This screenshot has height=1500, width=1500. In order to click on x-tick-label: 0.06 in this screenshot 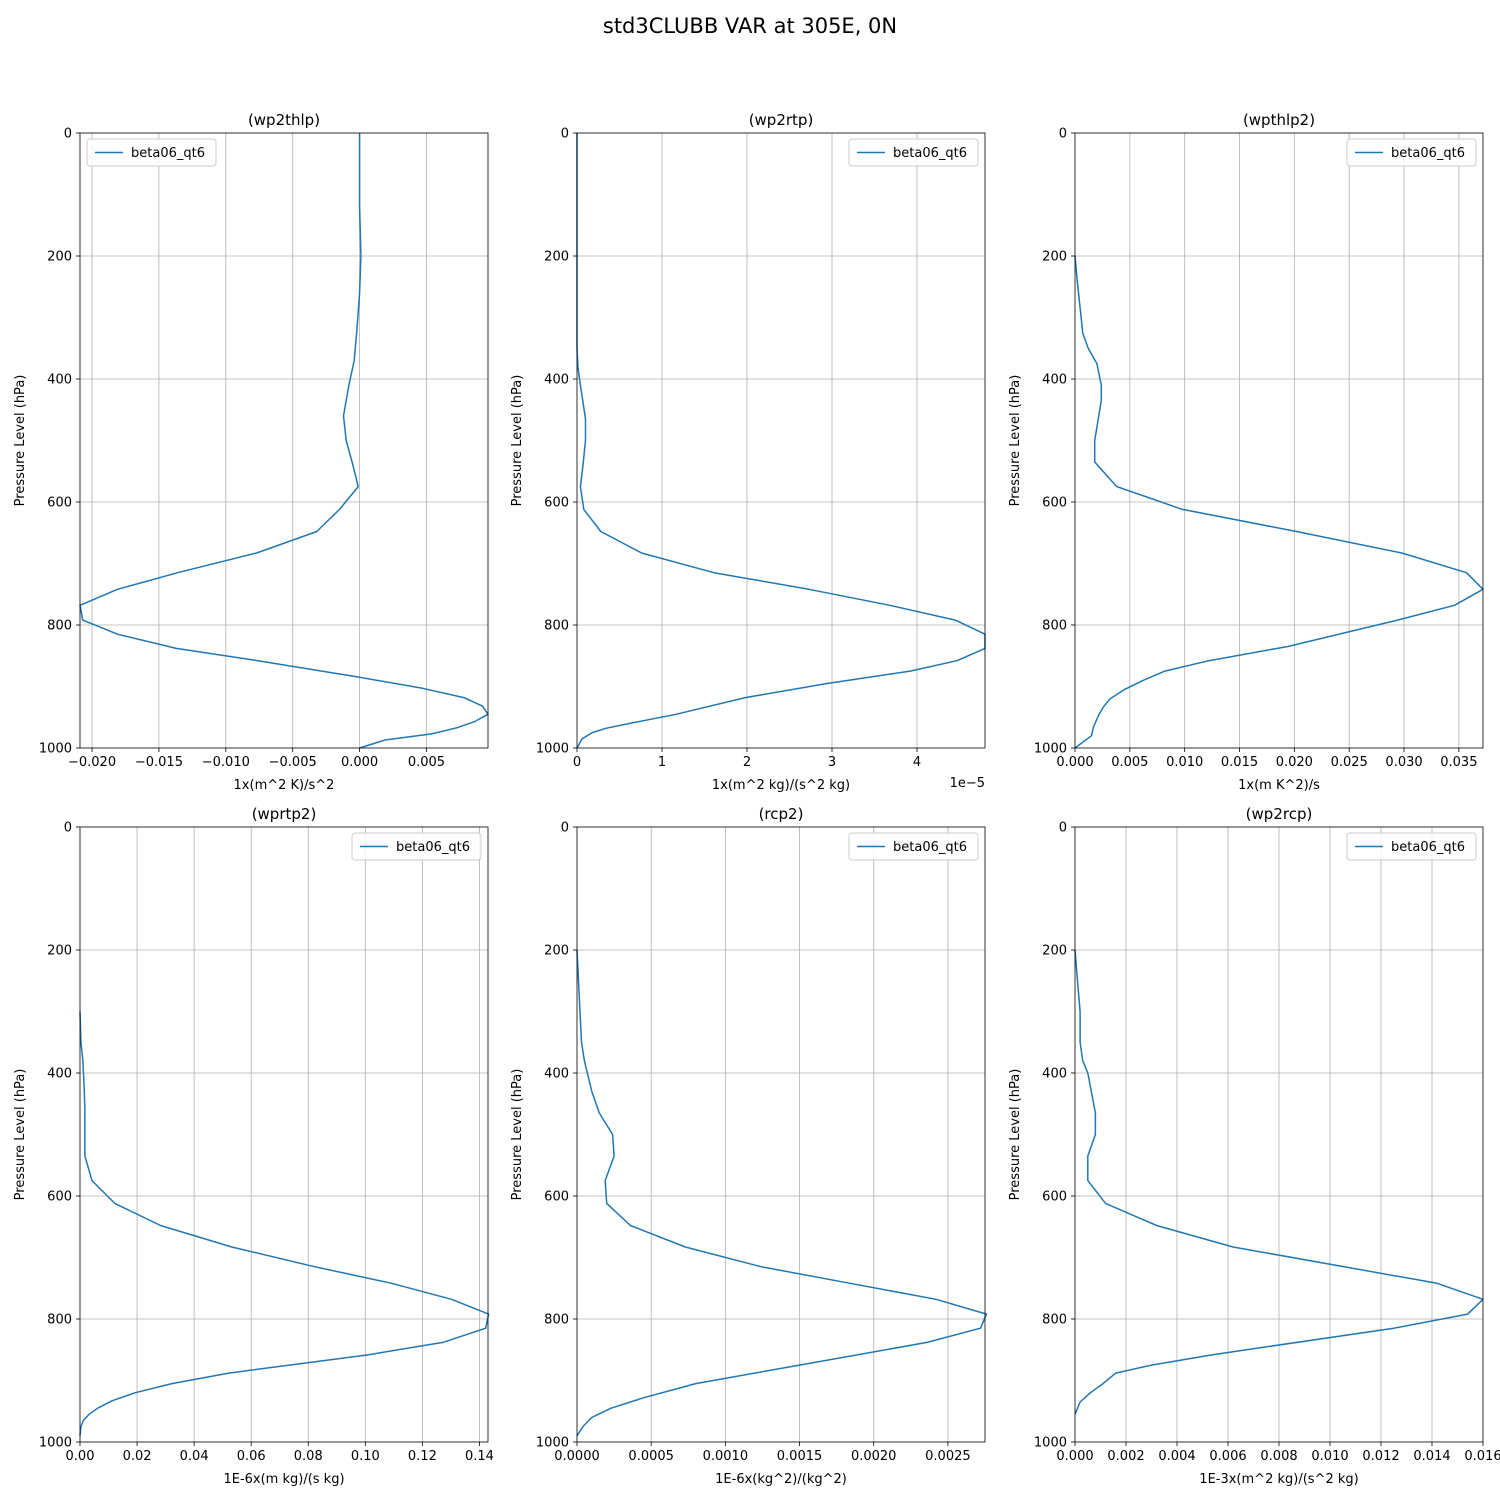, I will do `click(251, 1456)`.